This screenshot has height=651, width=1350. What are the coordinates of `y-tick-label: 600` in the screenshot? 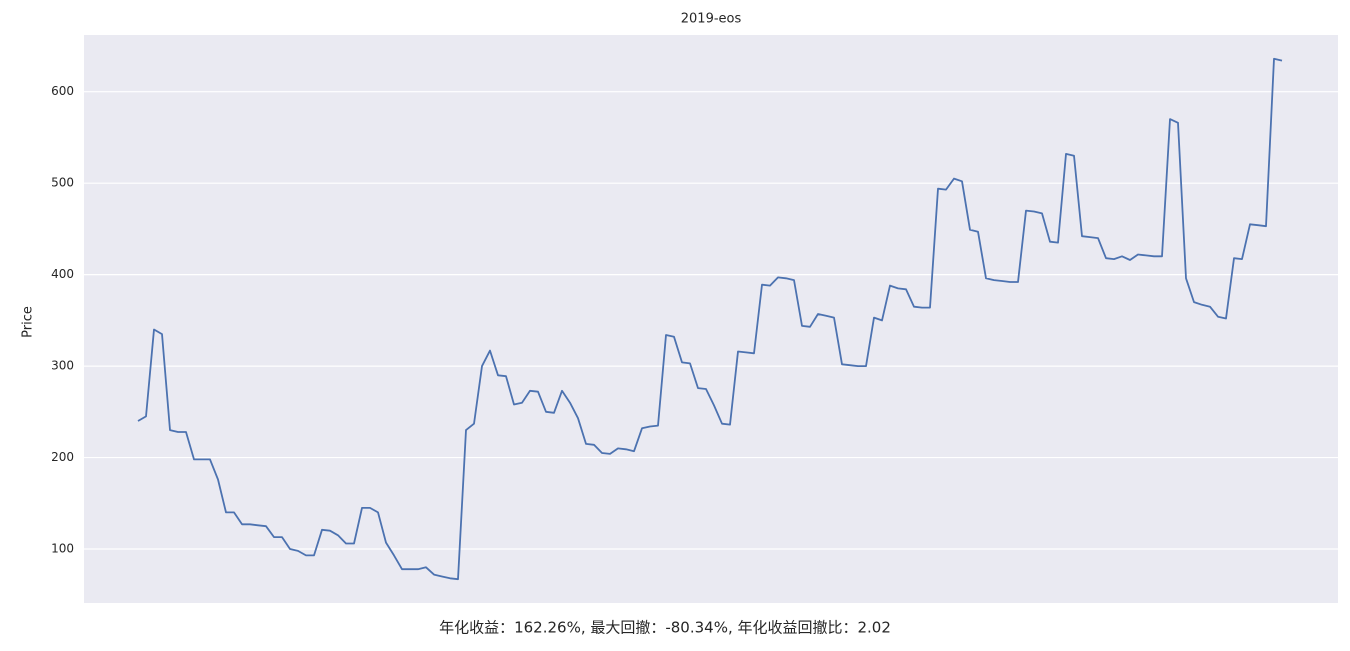 It's located at (62, 91).